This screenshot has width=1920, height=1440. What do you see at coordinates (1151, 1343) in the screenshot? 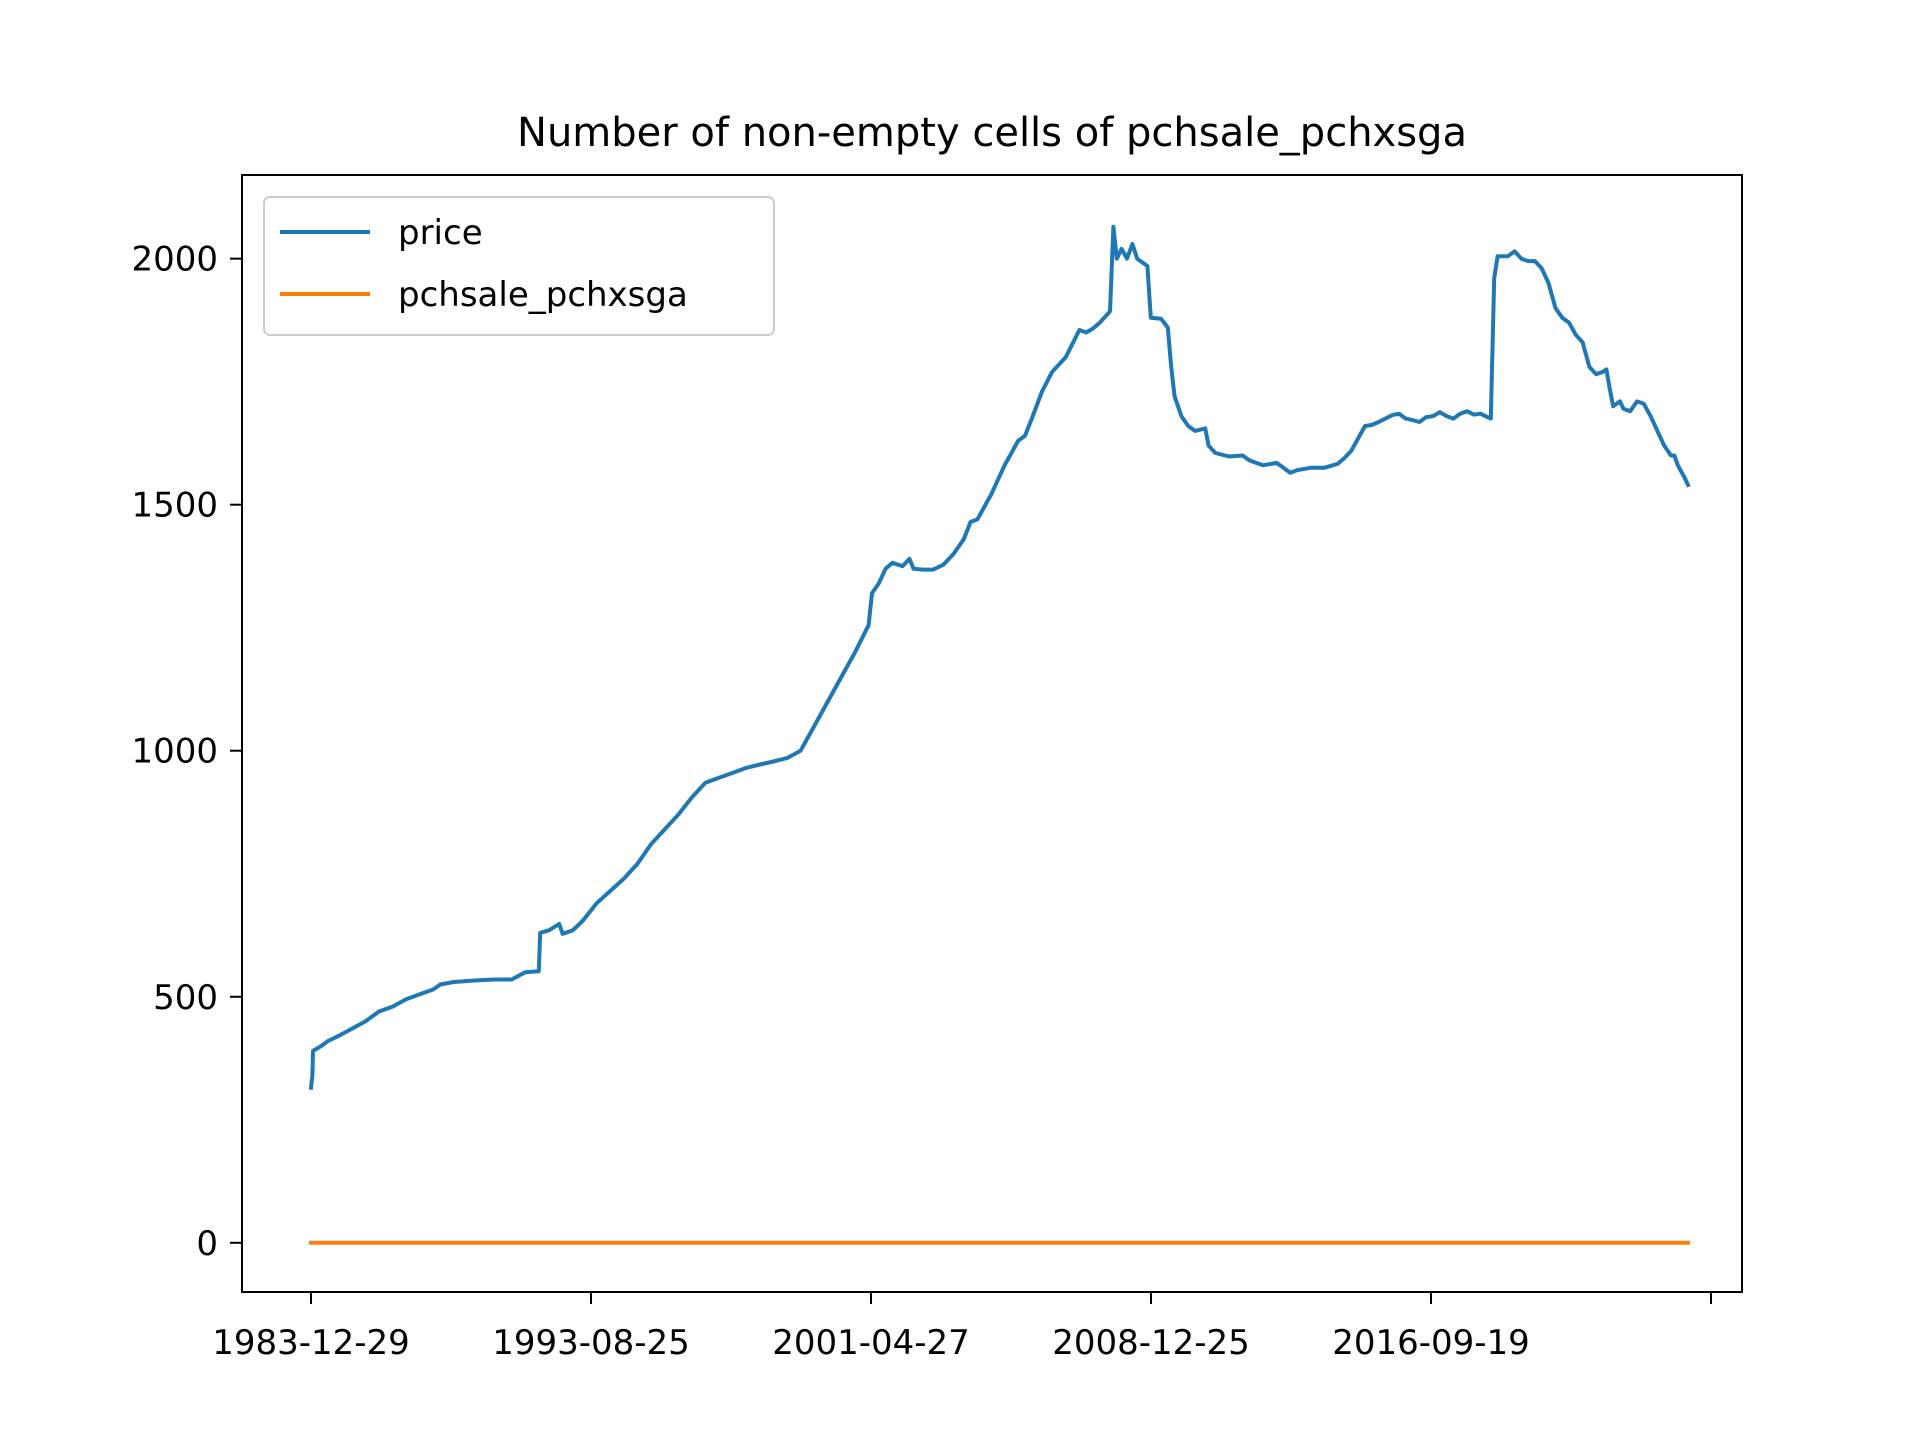
I see `x-tick-label: 2008-12-25` at bounding box center [1151, 1343].